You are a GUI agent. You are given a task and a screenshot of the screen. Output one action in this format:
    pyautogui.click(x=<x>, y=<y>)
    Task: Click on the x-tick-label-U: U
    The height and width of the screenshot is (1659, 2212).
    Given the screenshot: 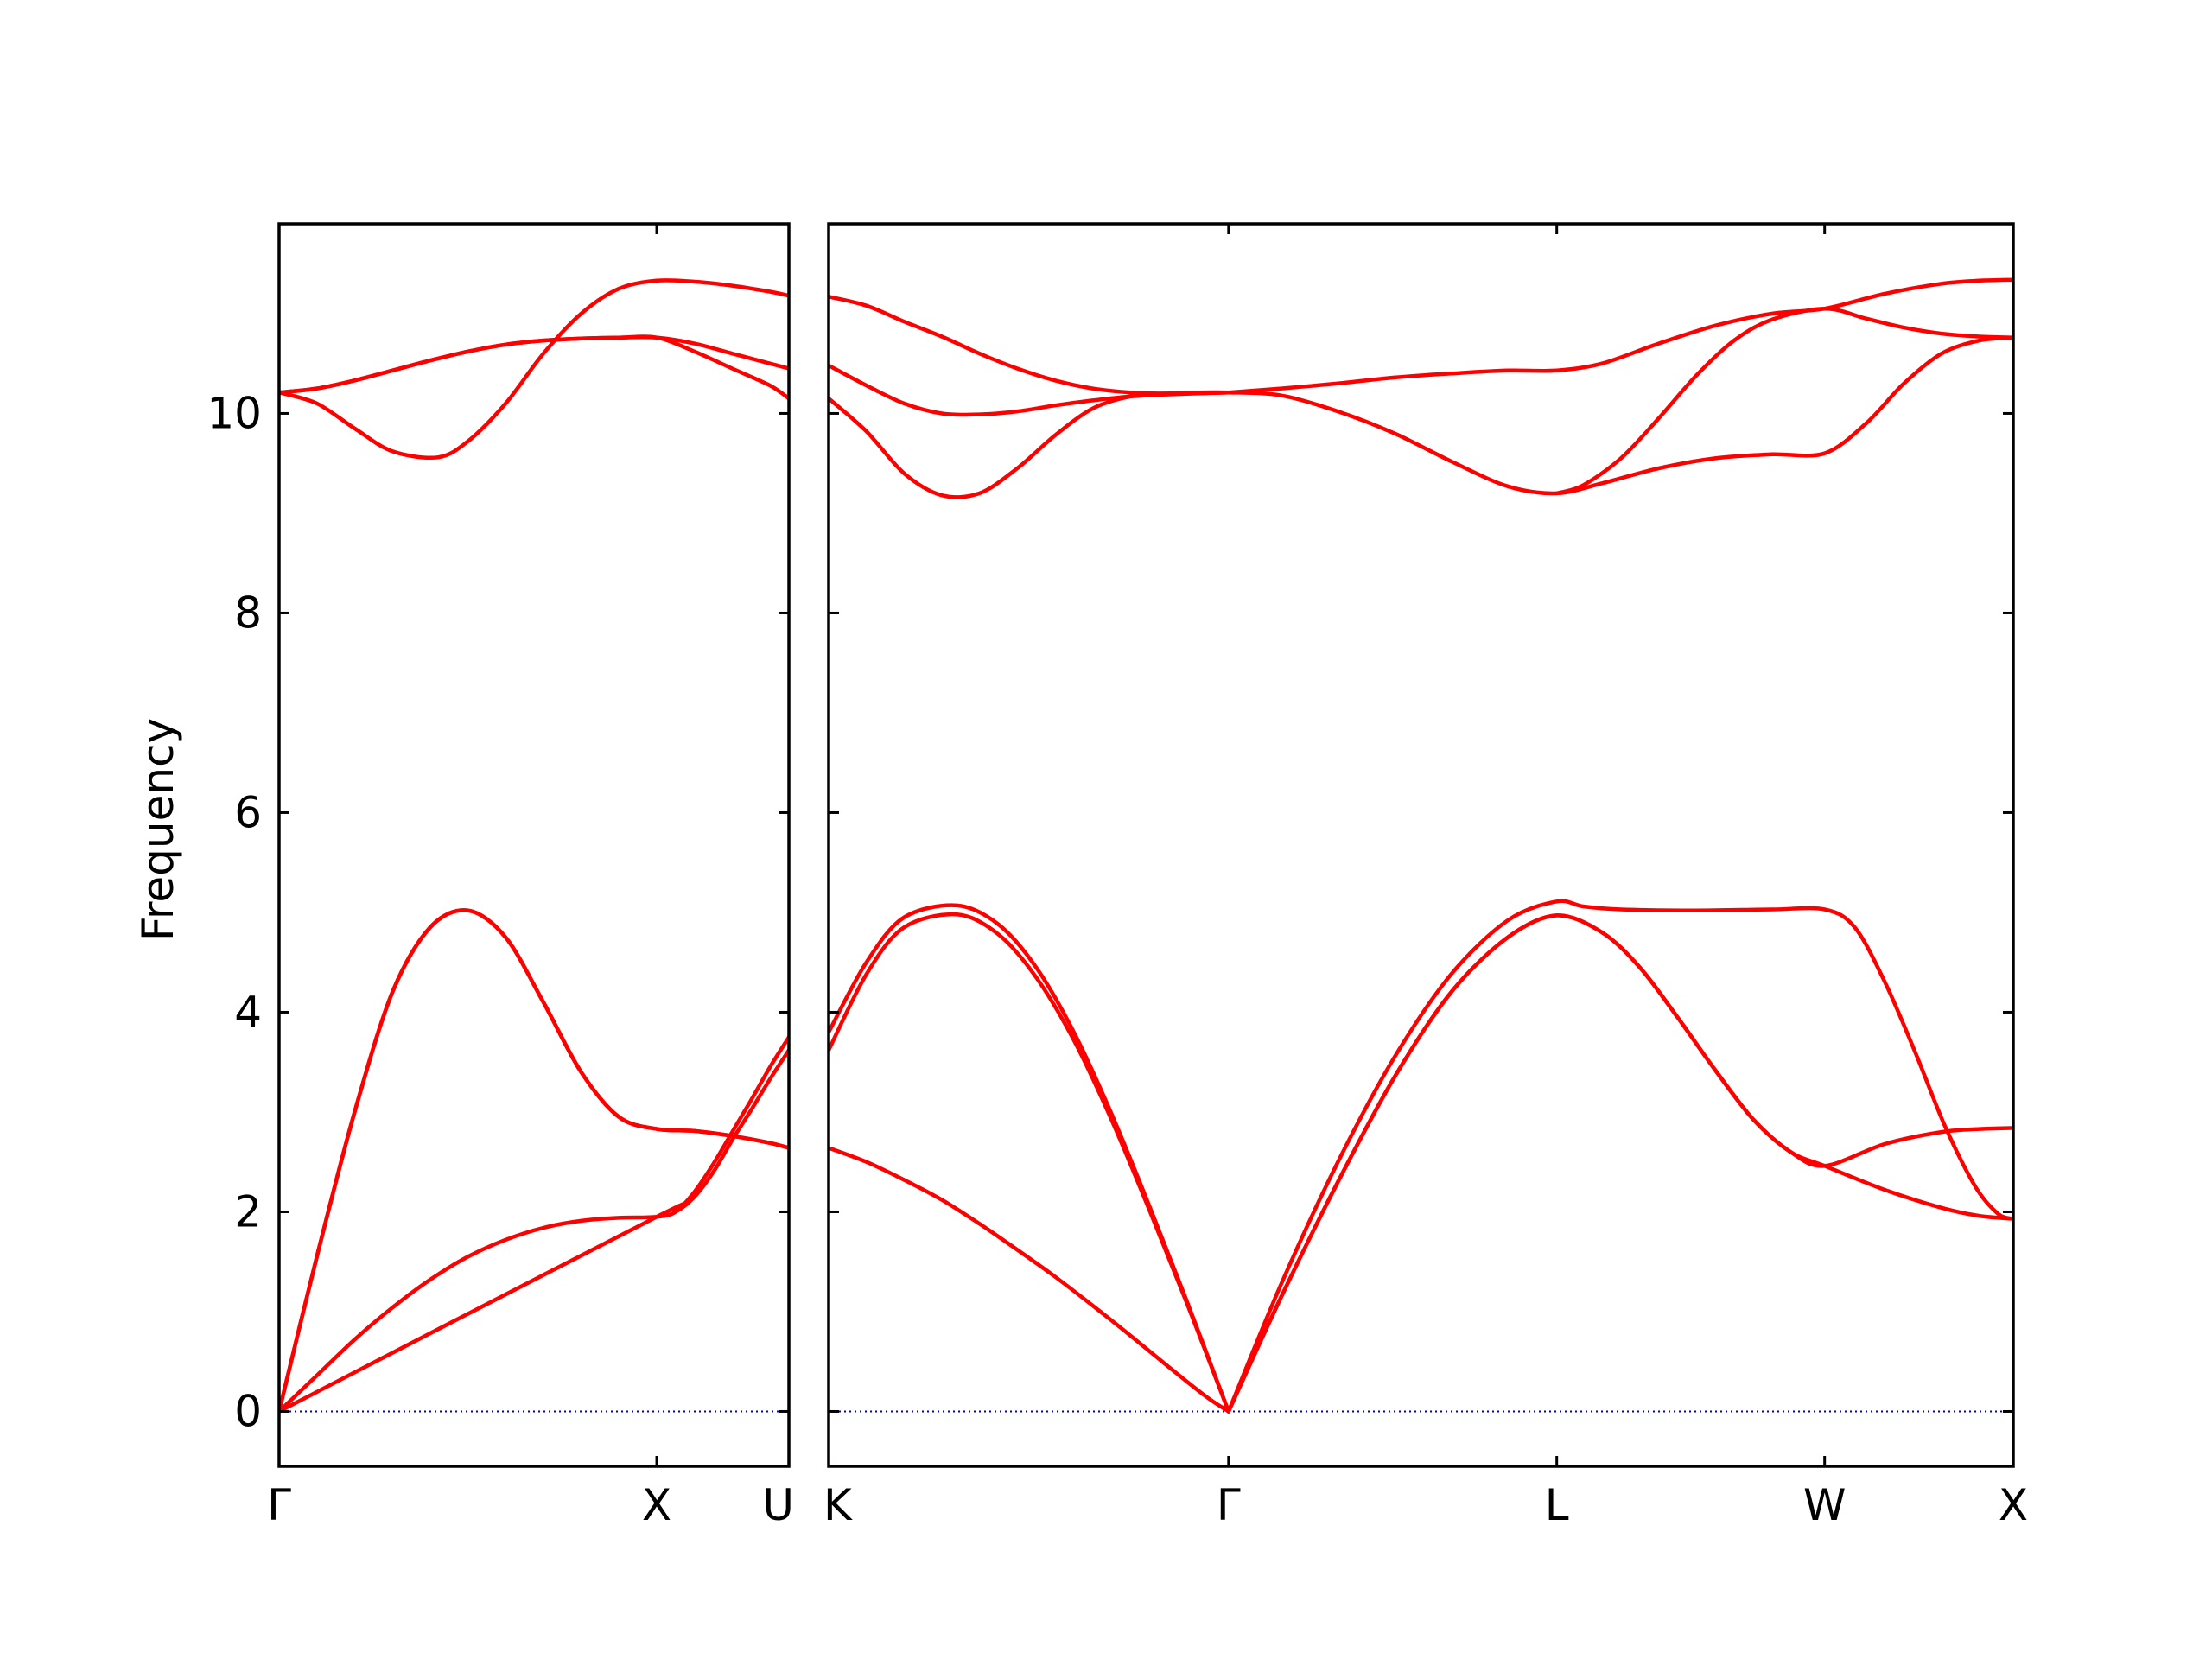 What is the action you would take?
    pyautogui.click(x=778, y=1505)
    